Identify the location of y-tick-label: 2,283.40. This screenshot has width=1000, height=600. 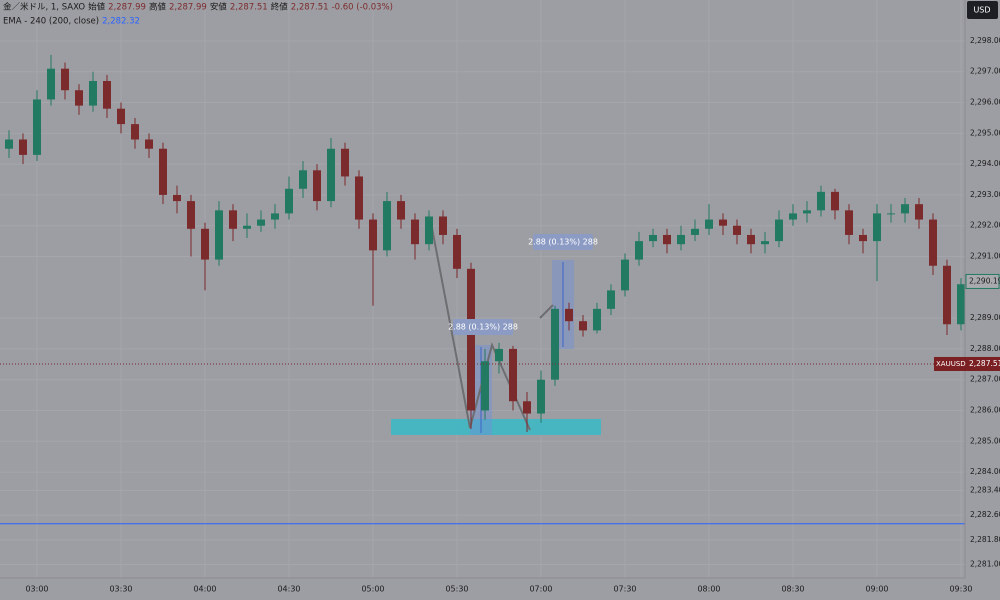
(985, 490).